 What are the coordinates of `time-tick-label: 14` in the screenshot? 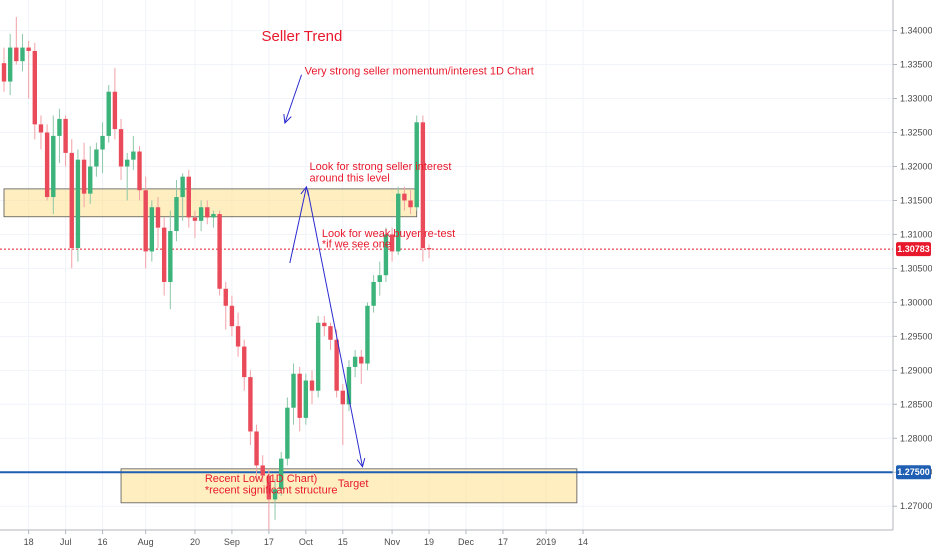 It's located at (583, 542).